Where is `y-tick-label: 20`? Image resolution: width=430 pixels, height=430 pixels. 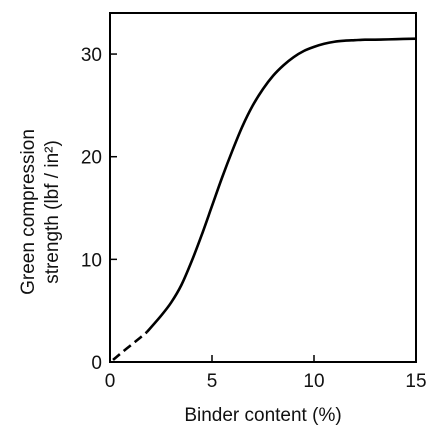 y-tick-label: 20 is located at coordinates (91, 158).